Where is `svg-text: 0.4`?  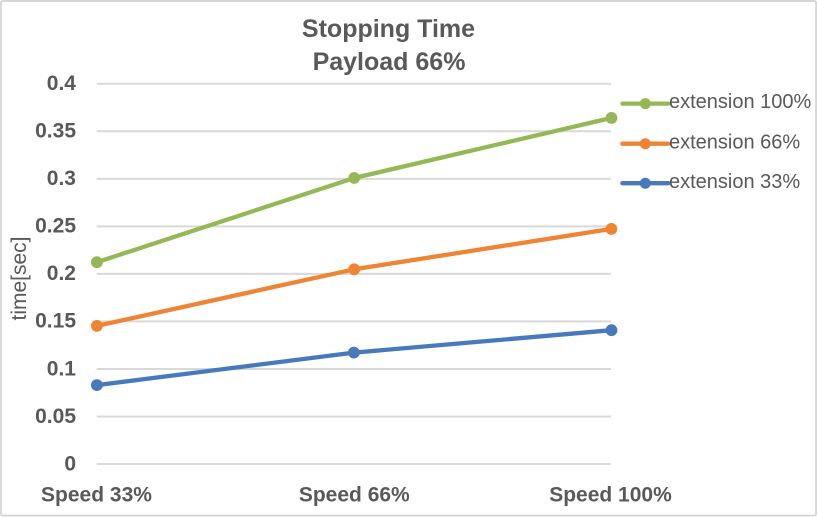
svg-text: 0.4 is located at coordinates (62, 83).